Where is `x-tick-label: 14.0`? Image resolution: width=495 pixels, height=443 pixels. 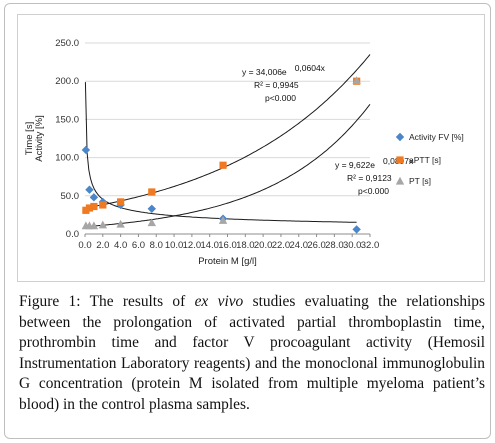 x-tick-label: 14.0 is located at coordinates (209, 245).